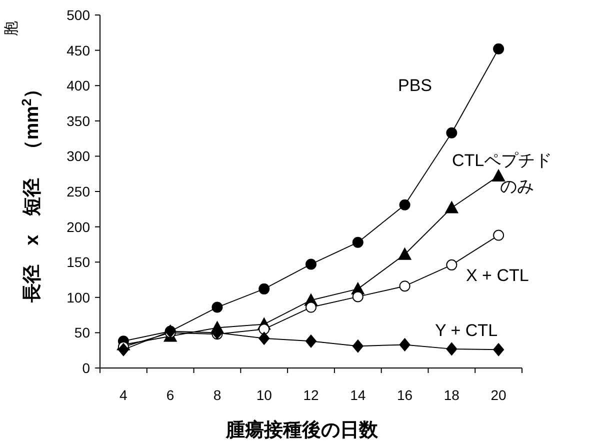 The image size is (589, 444). Describe the element at coordinates (498, 395) in the screenshot. I see `x-tick-label: 20` at that location.